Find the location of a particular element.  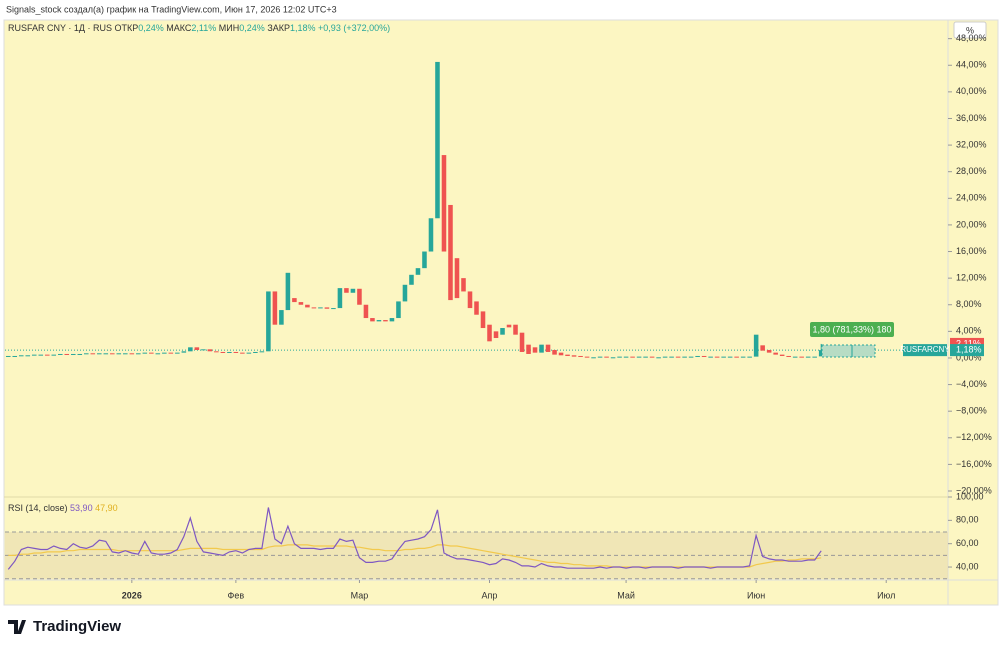

x-tick-label: Фев is located at coordinates (236, 595).